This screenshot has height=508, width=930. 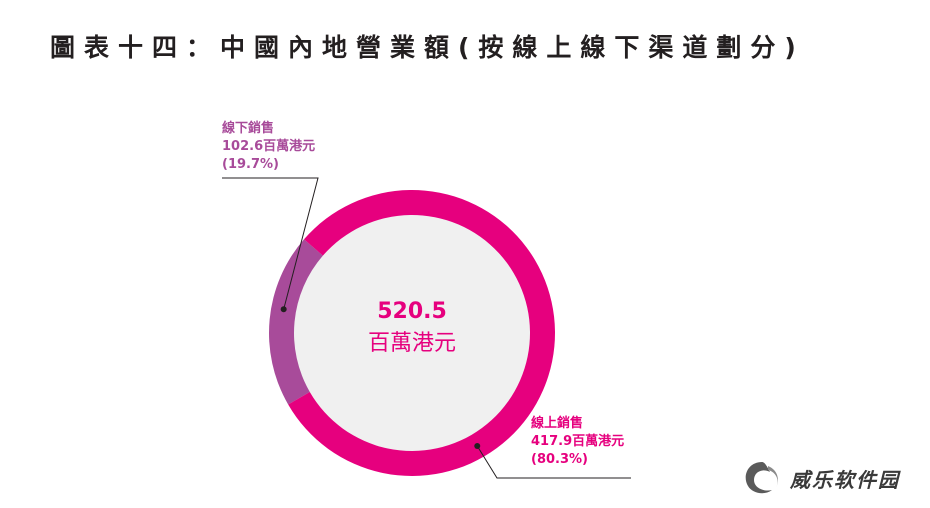 I want to click on swirl-logo-icon, so click(x=761, y=478).